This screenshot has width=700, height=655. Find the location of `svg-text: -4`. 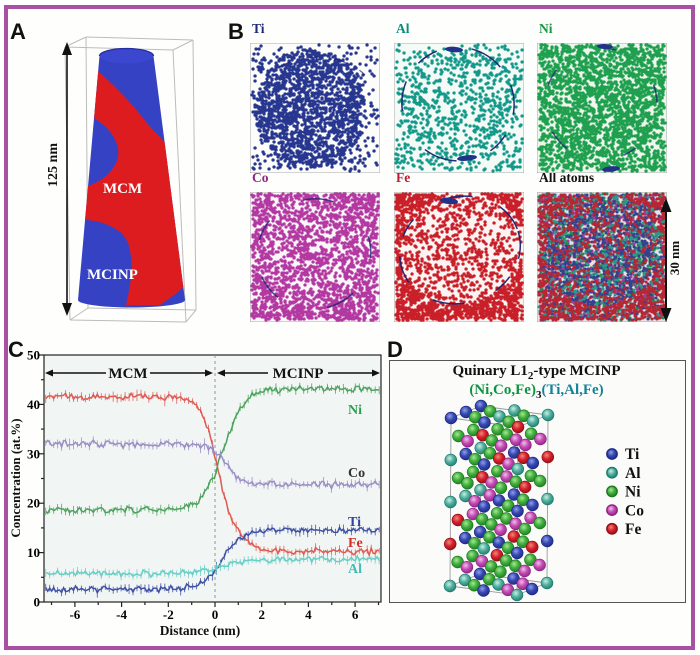

svg-text: -4 is located at coordinates (121, 614).